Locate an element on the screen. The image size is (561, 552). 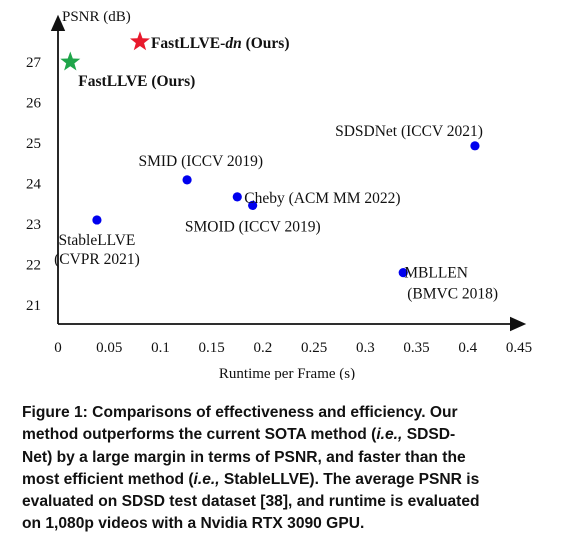
x-tick-label: 0.4 is located at coordinates (467, 348).